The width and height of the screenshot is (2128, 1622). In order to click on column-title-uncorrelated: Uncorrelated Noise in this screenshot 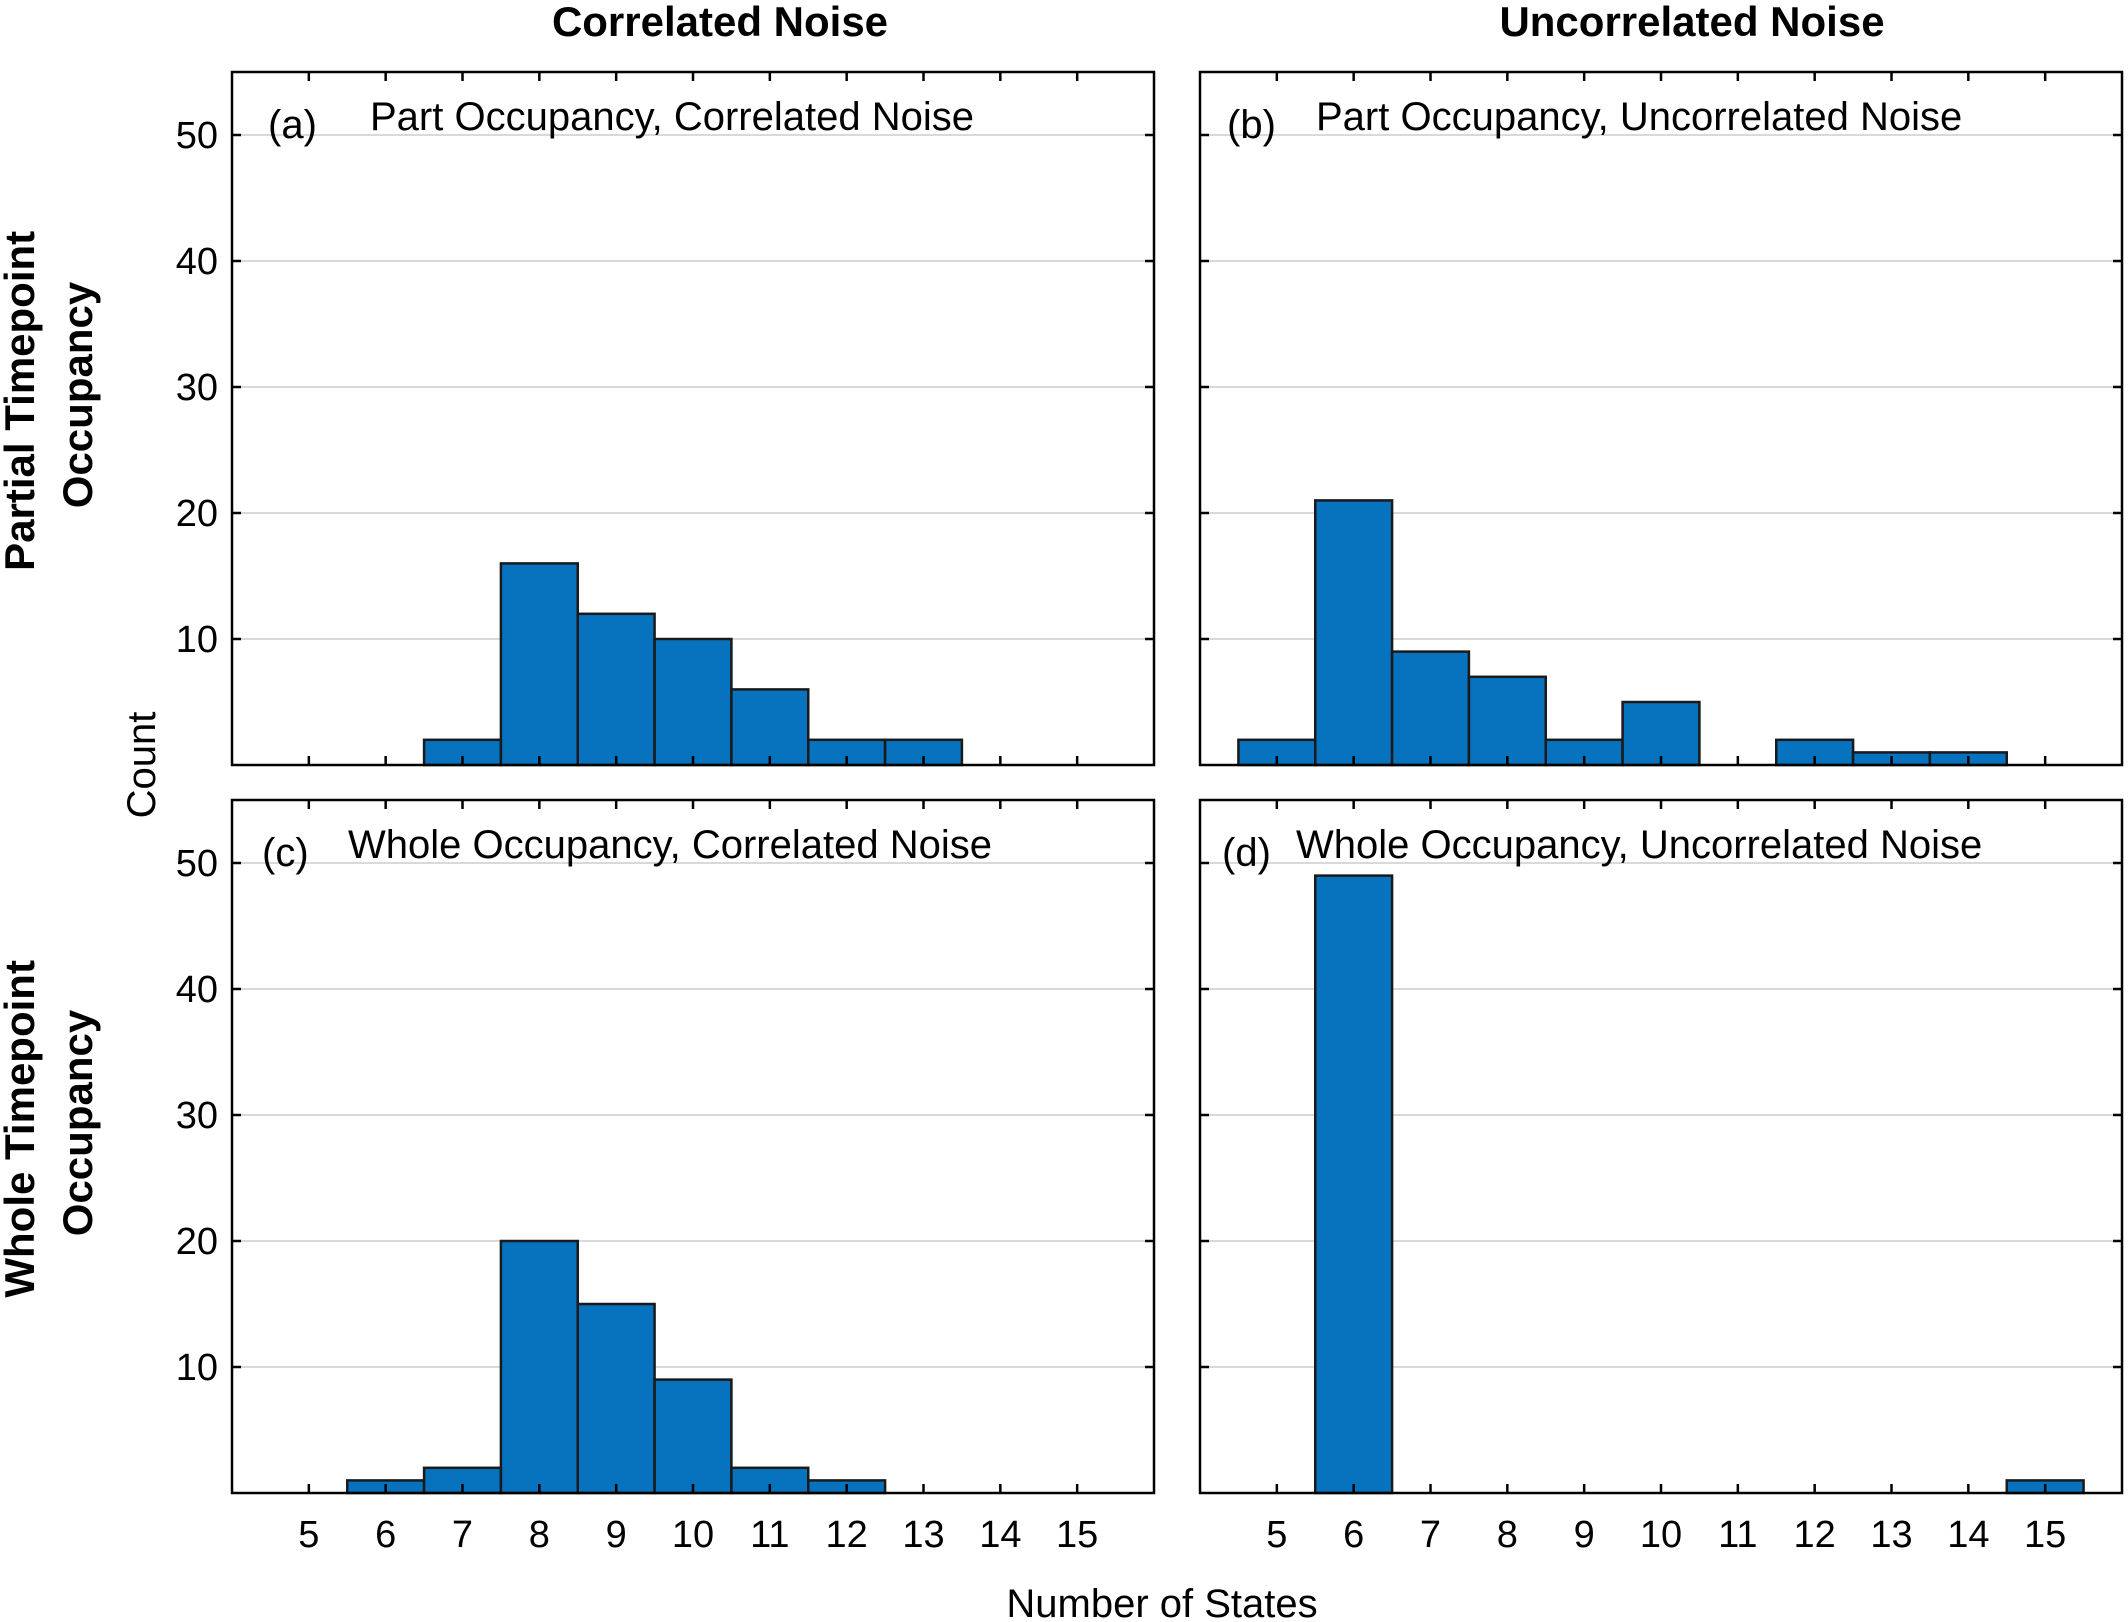, I will do `click(1691, 22)`.